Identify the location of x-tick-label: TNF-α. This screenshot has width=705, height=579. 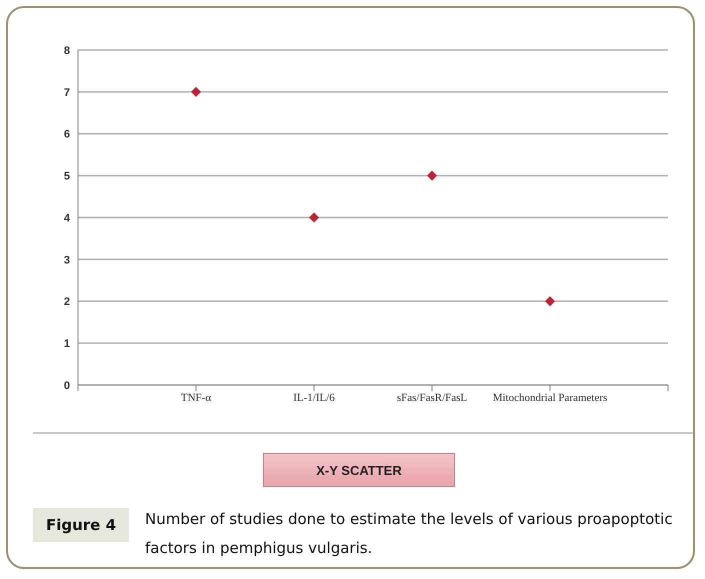
(196, 398).